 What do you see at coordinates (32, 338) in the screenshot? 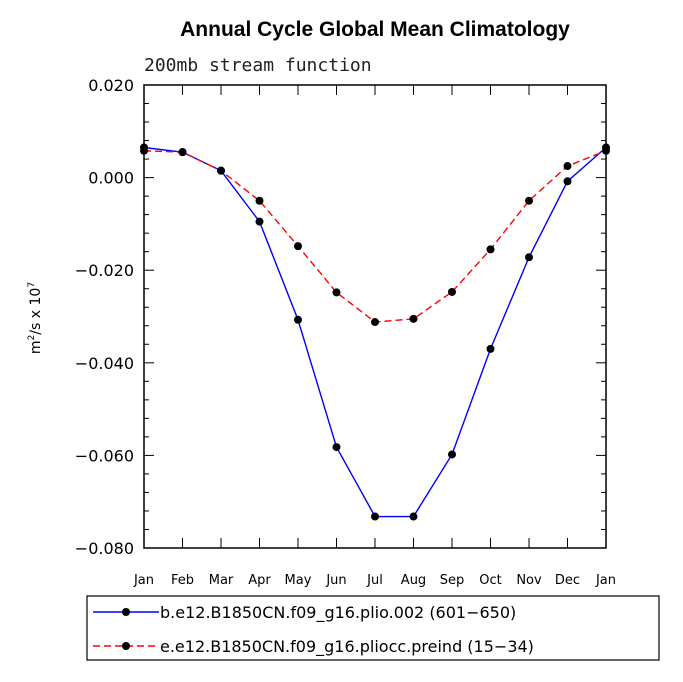
I see `y-axis-label-sup1: 2` at bounding box center [32, 338].